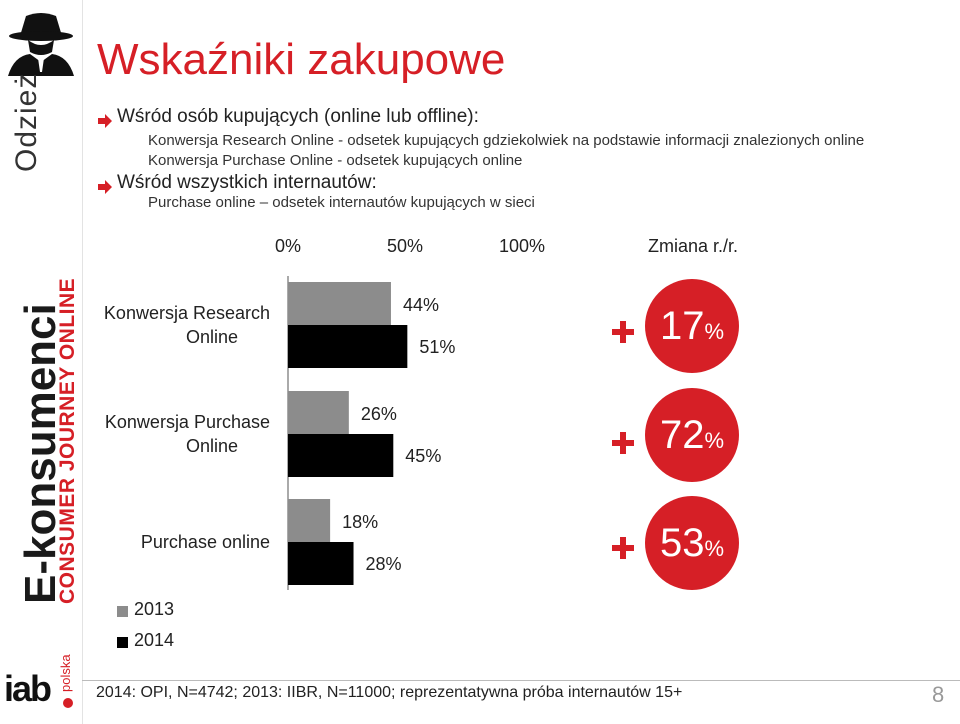 This screenshot has height=724, width=960. Describe the element at coordinates (205, 542) in the screenshot. I see `category-label: Purchase online` at that location.